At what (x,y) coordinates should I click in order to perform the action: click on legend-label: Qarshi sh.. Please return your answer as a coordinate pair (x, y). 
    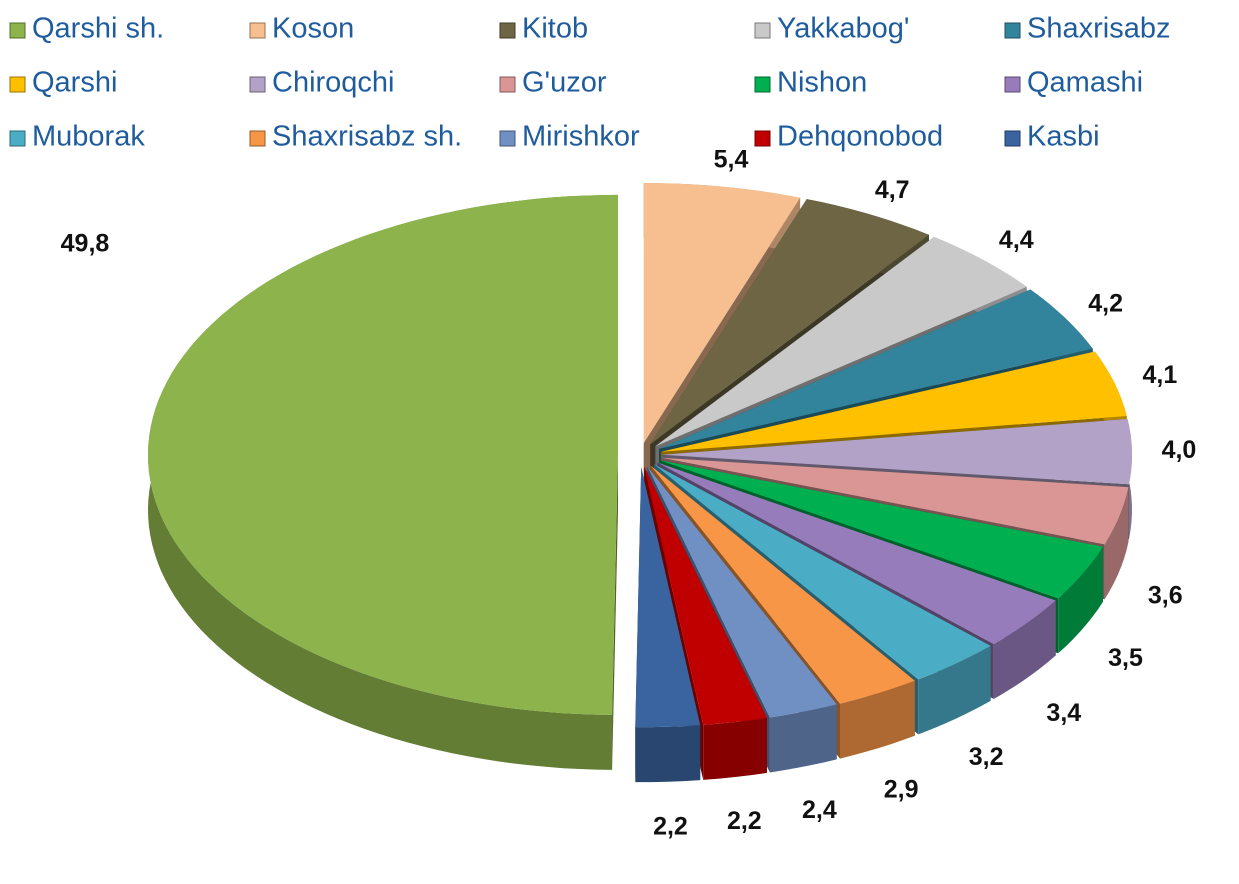
    Looking at the image, I should click on (98, 29).